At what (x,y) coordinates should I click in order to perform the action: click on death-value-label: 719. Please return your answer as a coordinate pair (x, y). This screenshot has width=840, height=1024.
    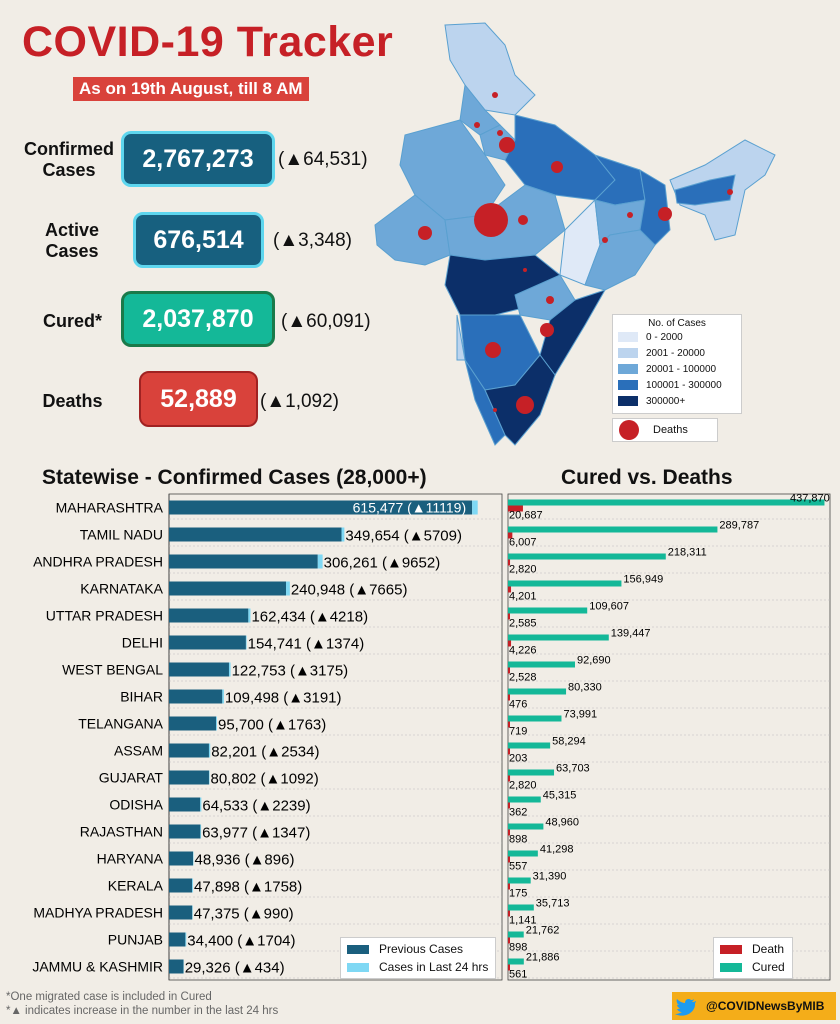
    Looking at the image, I should click on (518, 732).